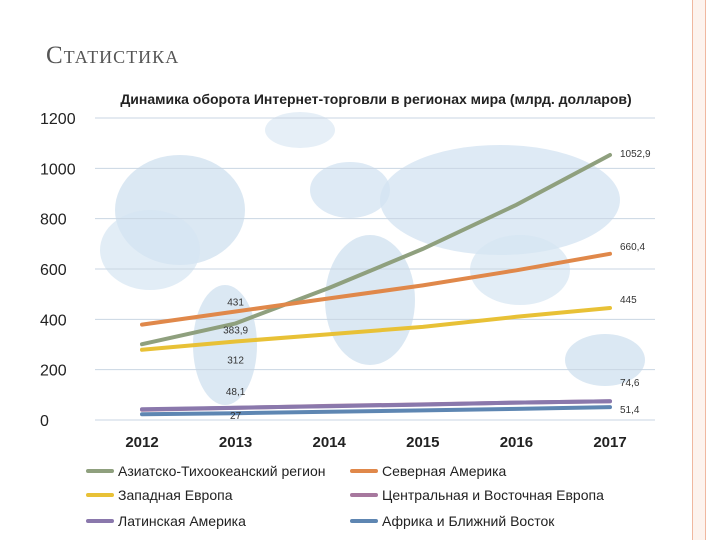  I want to click on data-label: 383,9, so click(235, 330).